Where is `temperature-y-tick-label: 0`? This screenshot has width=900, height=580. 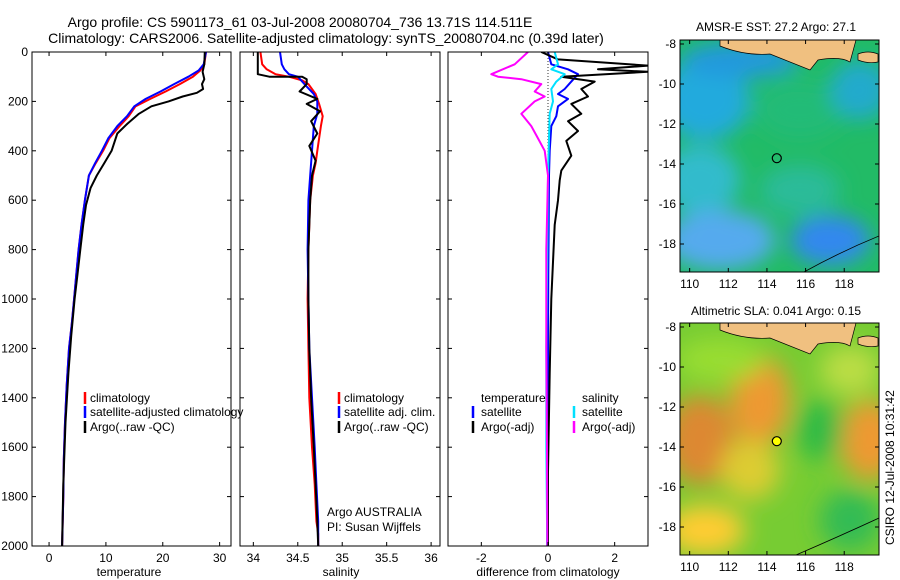 temperature-y-tick-label: 0 is located at coordinates (24, 52).